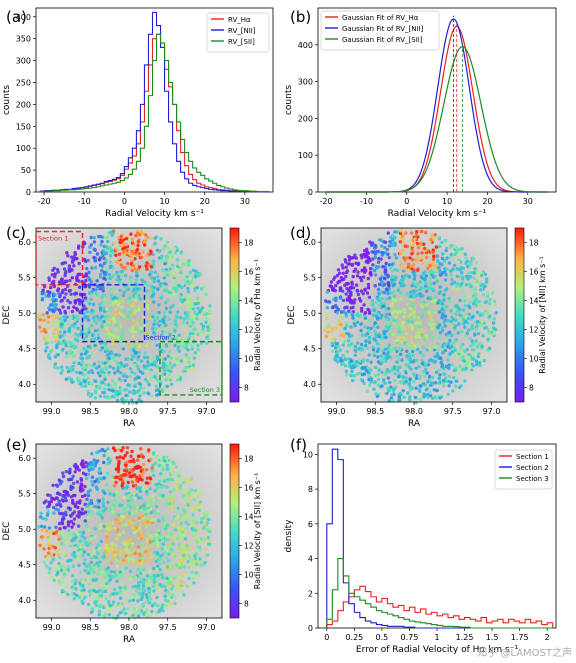 Image resolution: width=576 pixels, height=663 pixels. What do you see at coordinates (24, 278) in the screenshot?
I see `y-tick-label: 5.5` at bounding box center [24, 278].